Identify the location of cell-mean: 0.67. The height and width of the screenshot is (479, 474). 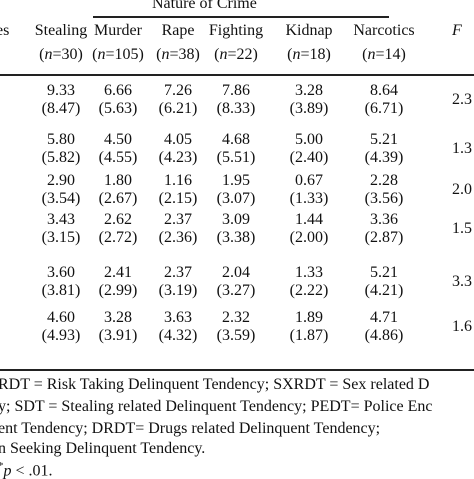
(309, 180).